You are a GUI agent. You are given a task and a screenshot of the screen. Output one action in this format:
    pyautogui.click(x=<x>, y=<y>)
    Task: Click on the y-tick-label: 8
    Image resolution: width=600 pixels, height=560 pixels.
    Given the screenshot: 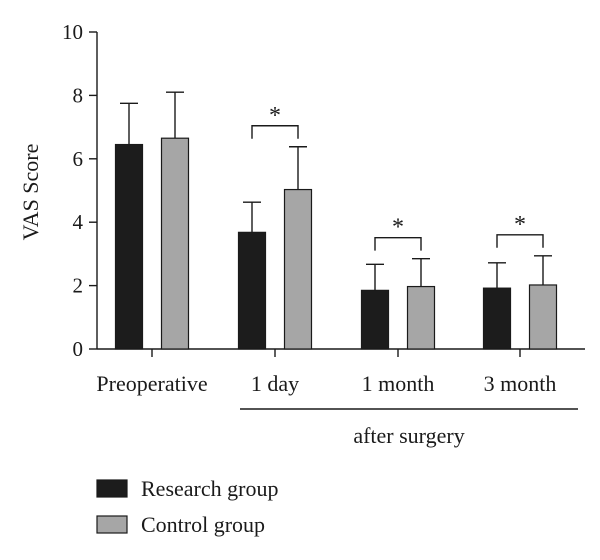 What is the action you would take?
    pyautogui.click(x=78, y=95)
    